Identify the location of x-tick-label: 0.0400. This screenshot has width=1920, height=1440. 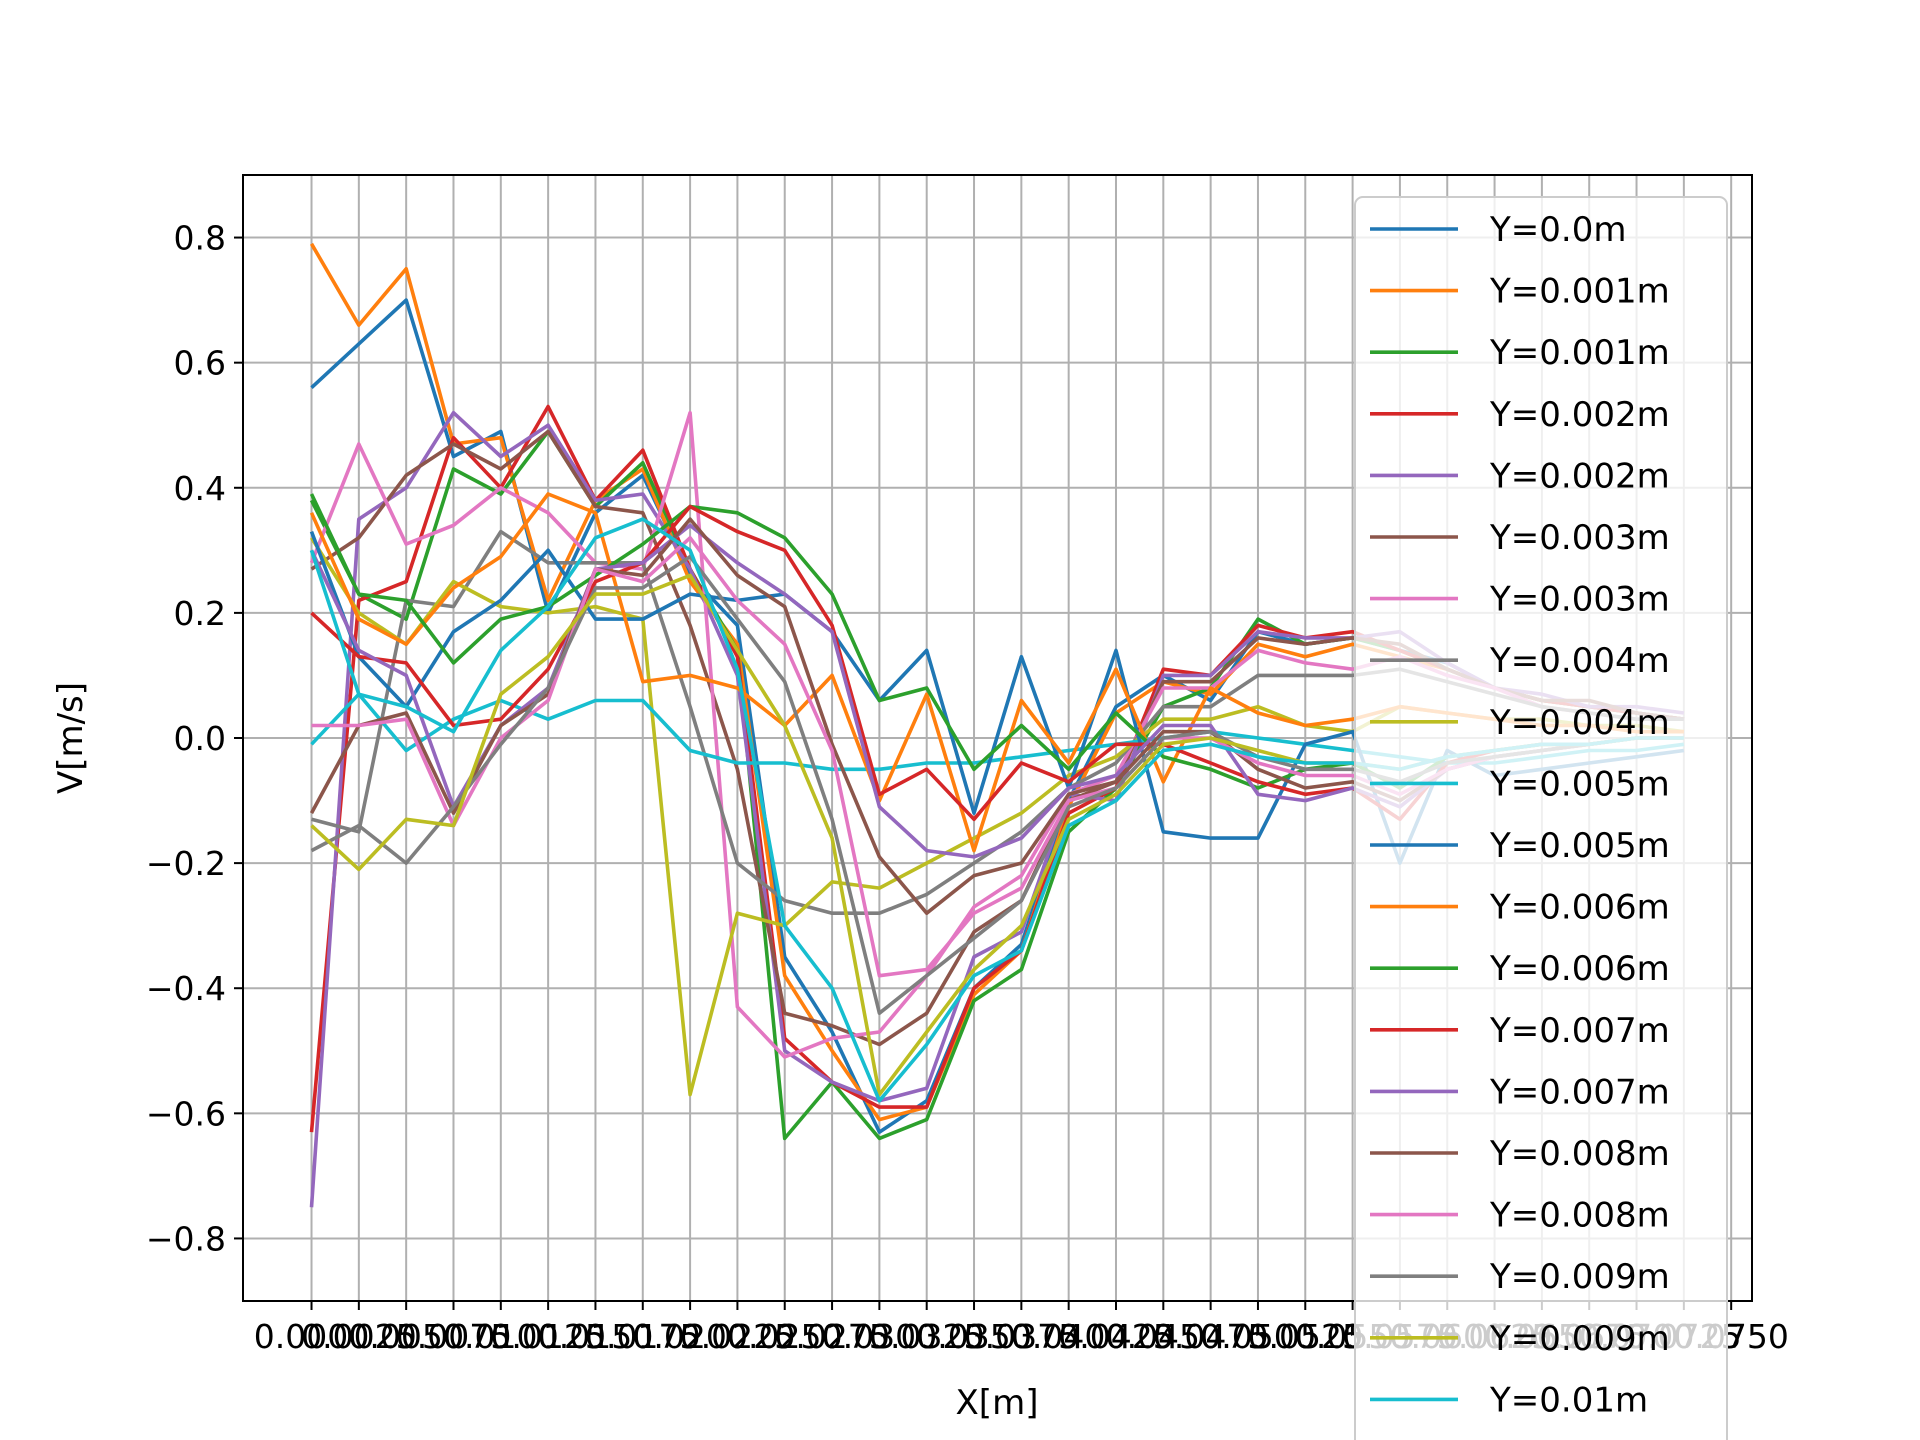
(1068, 1336).